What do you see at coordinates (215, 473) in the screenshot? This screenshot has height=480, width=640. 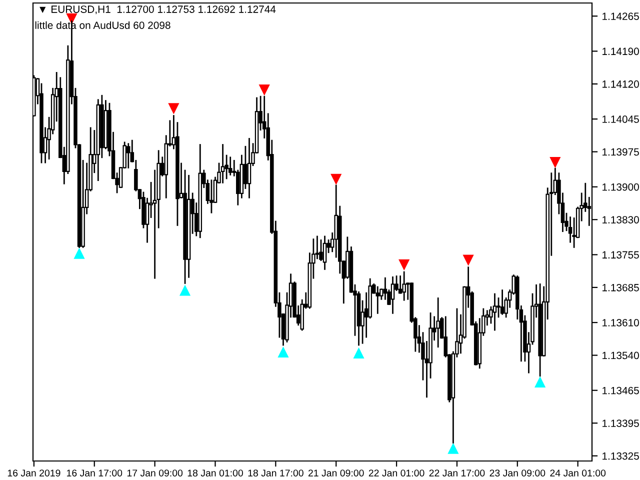 I see `x-tick-label: 18 Jan 01:00` at bounding box center [215, 473].